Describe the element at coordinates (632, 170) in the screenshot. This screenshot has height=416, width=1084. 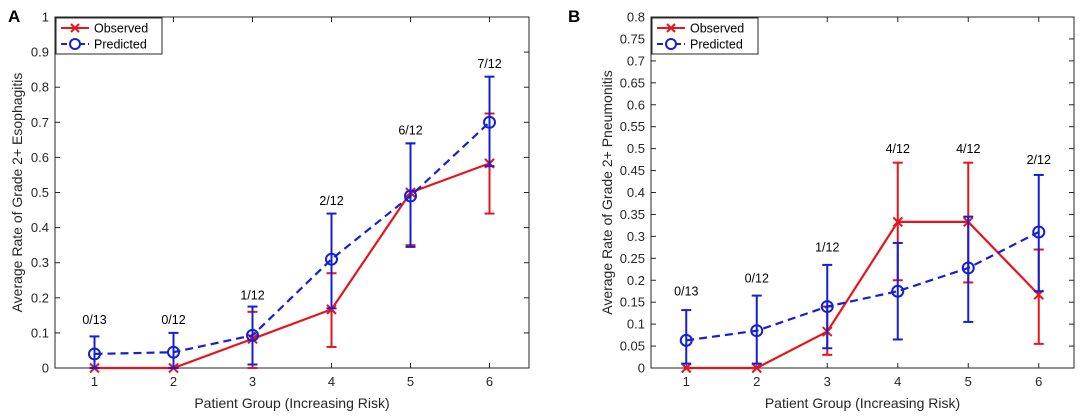
I see `y-tick-label: 0.45` at that location.